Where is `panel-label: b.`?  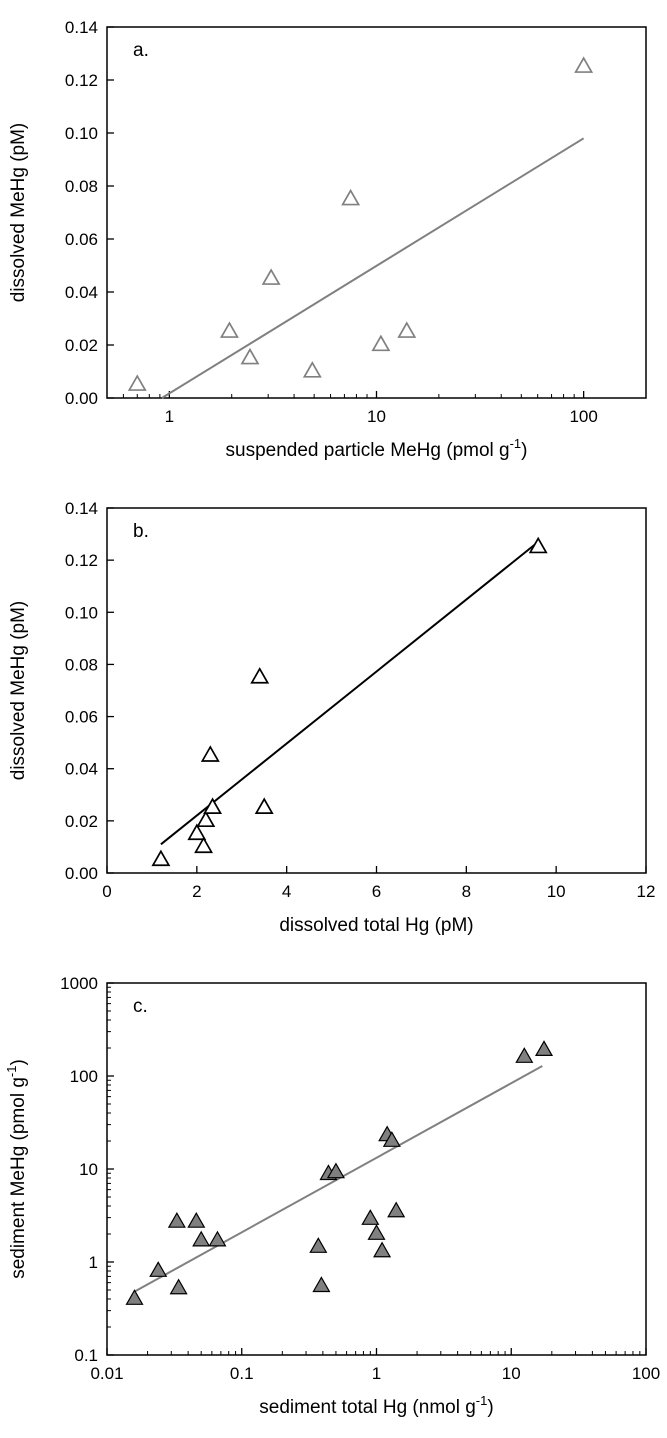 panel-label: b. is located at coordinates (141, 531).